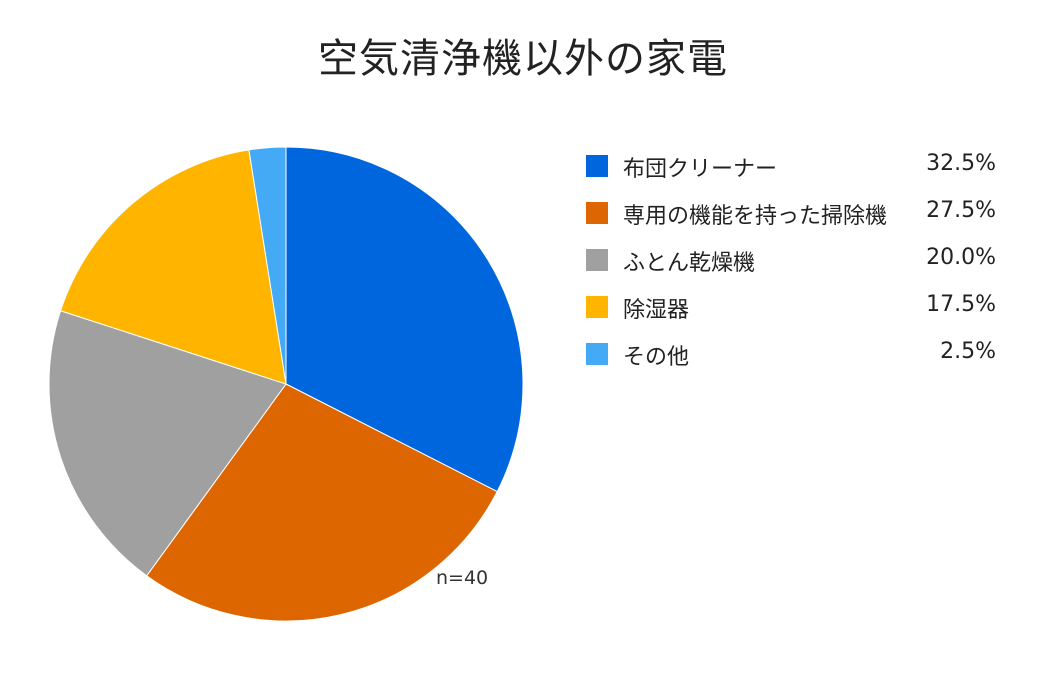 This screenshot has width=1046, height=698. I want to click on legend-value: 32.5%, so click(961, 163).